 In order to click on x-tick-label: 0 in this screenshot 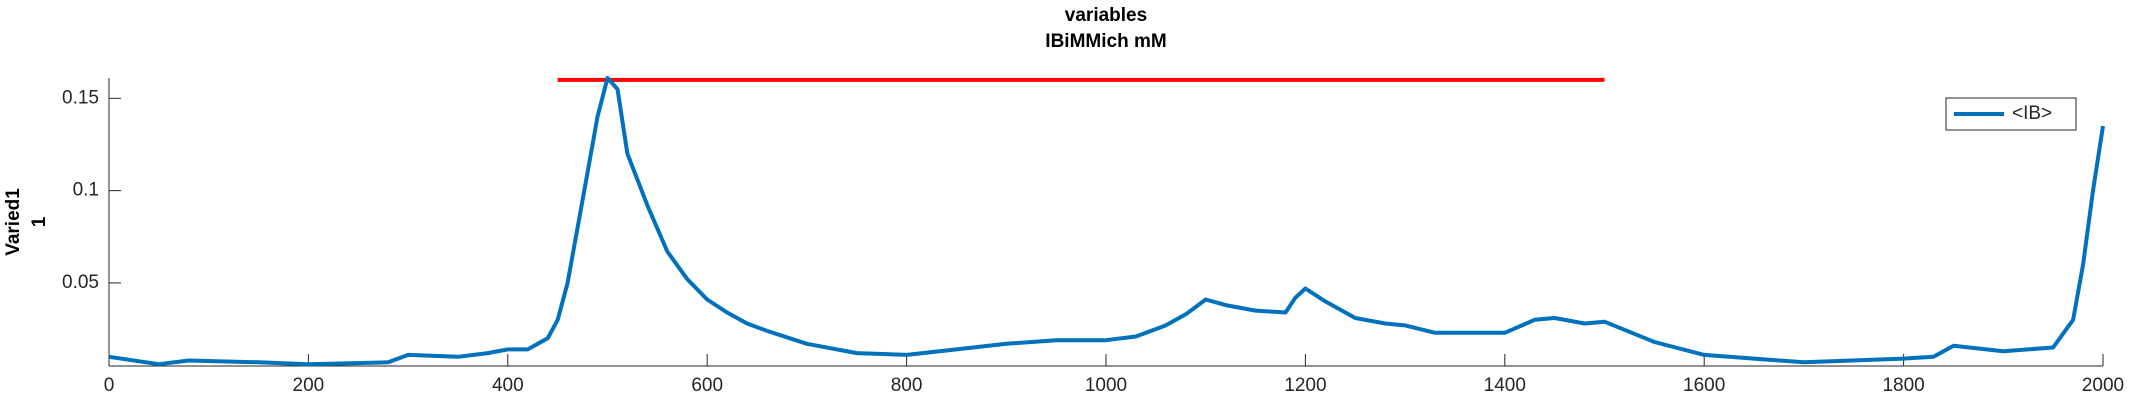, I will do `click(109, 385)`.